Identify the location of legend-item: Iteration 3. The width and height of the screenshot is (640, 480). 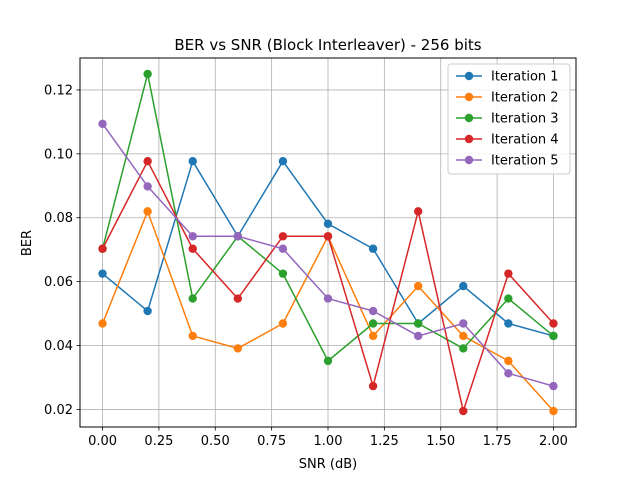
(507, 119).